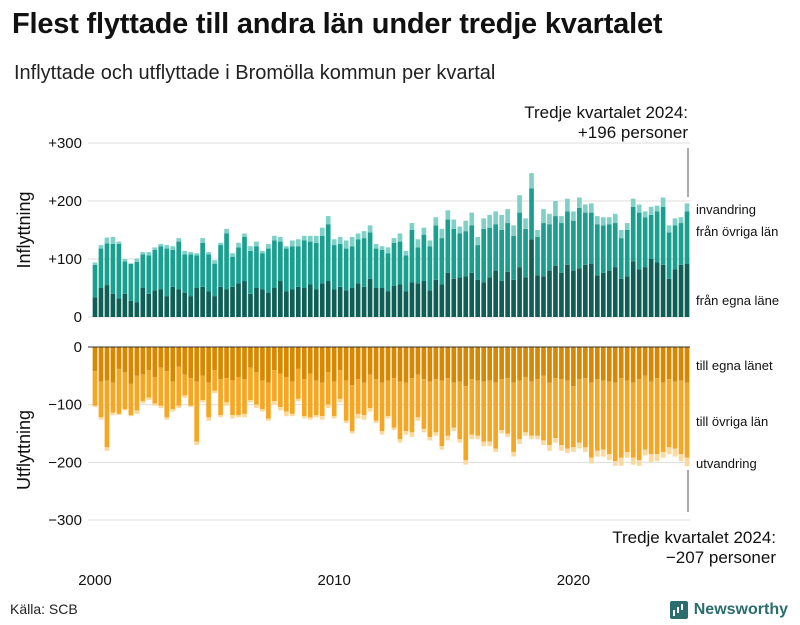 The image size is (800, 625). I want to click on ytick-label-top: +100, so click(65, 259).